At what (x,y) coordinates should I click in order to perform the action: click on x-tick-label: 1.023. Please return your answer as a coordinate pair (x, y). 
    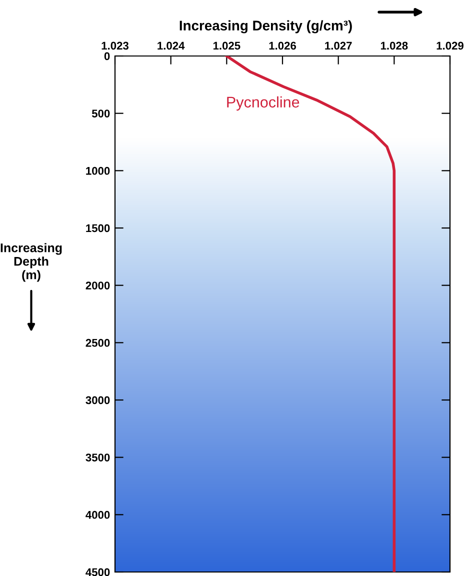
    Looking at the image, I should click on (115, 46).